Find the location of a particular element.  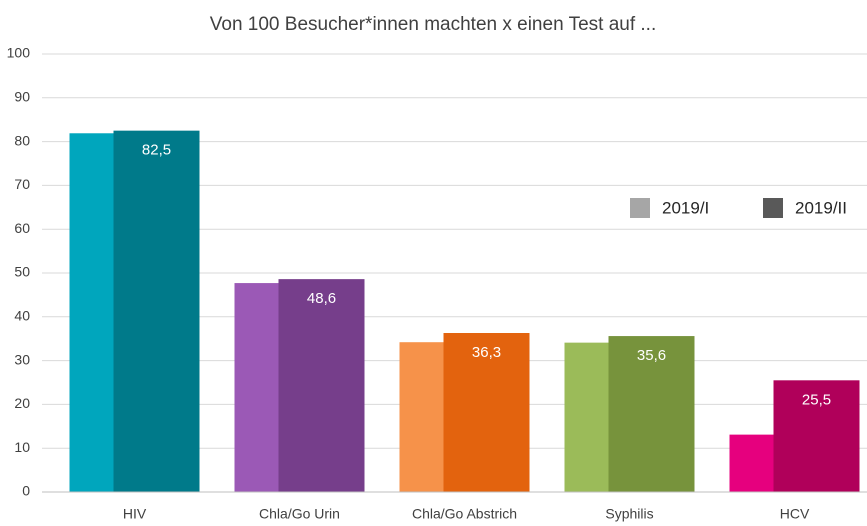

y-tick-label: 100 is located at coordinates (19, 53).